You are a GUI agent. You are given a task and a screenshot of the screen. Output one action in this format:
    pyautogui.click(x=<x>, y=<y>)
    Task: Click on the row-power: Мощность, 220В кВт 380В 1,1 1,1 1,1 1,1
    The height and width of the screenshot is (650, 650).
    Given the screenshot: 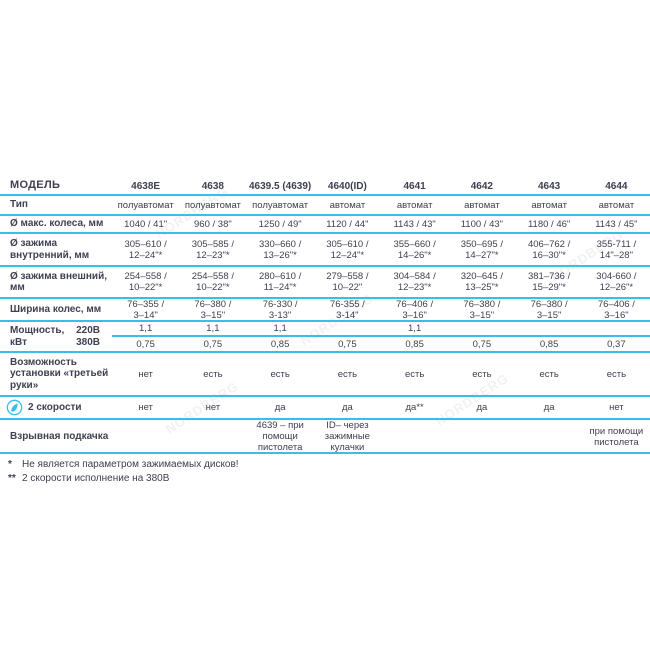 What is the action you would take?
    pyautogui.click(x=325, y=337)
    